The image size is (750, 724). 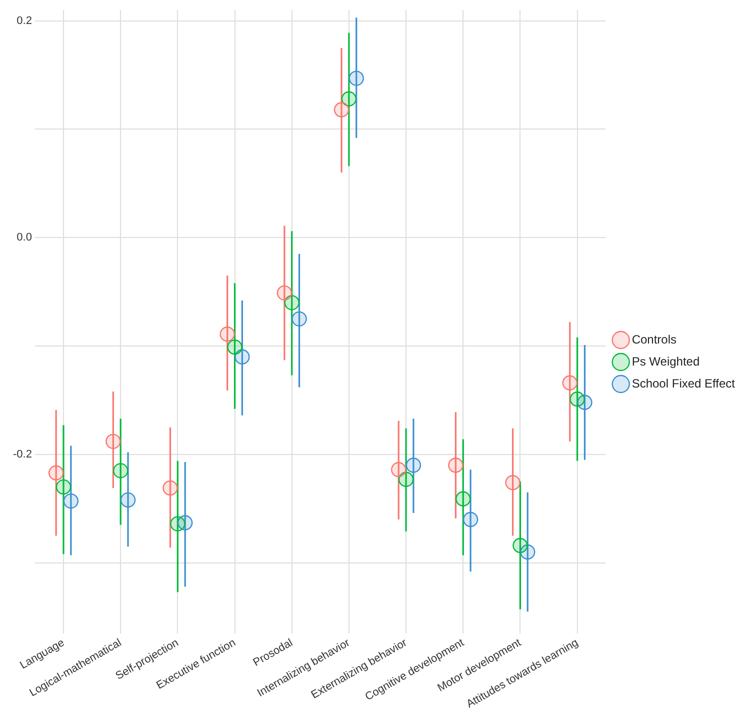 I want to click on y-tick-label: 0.0, so click(x=24, y=238).